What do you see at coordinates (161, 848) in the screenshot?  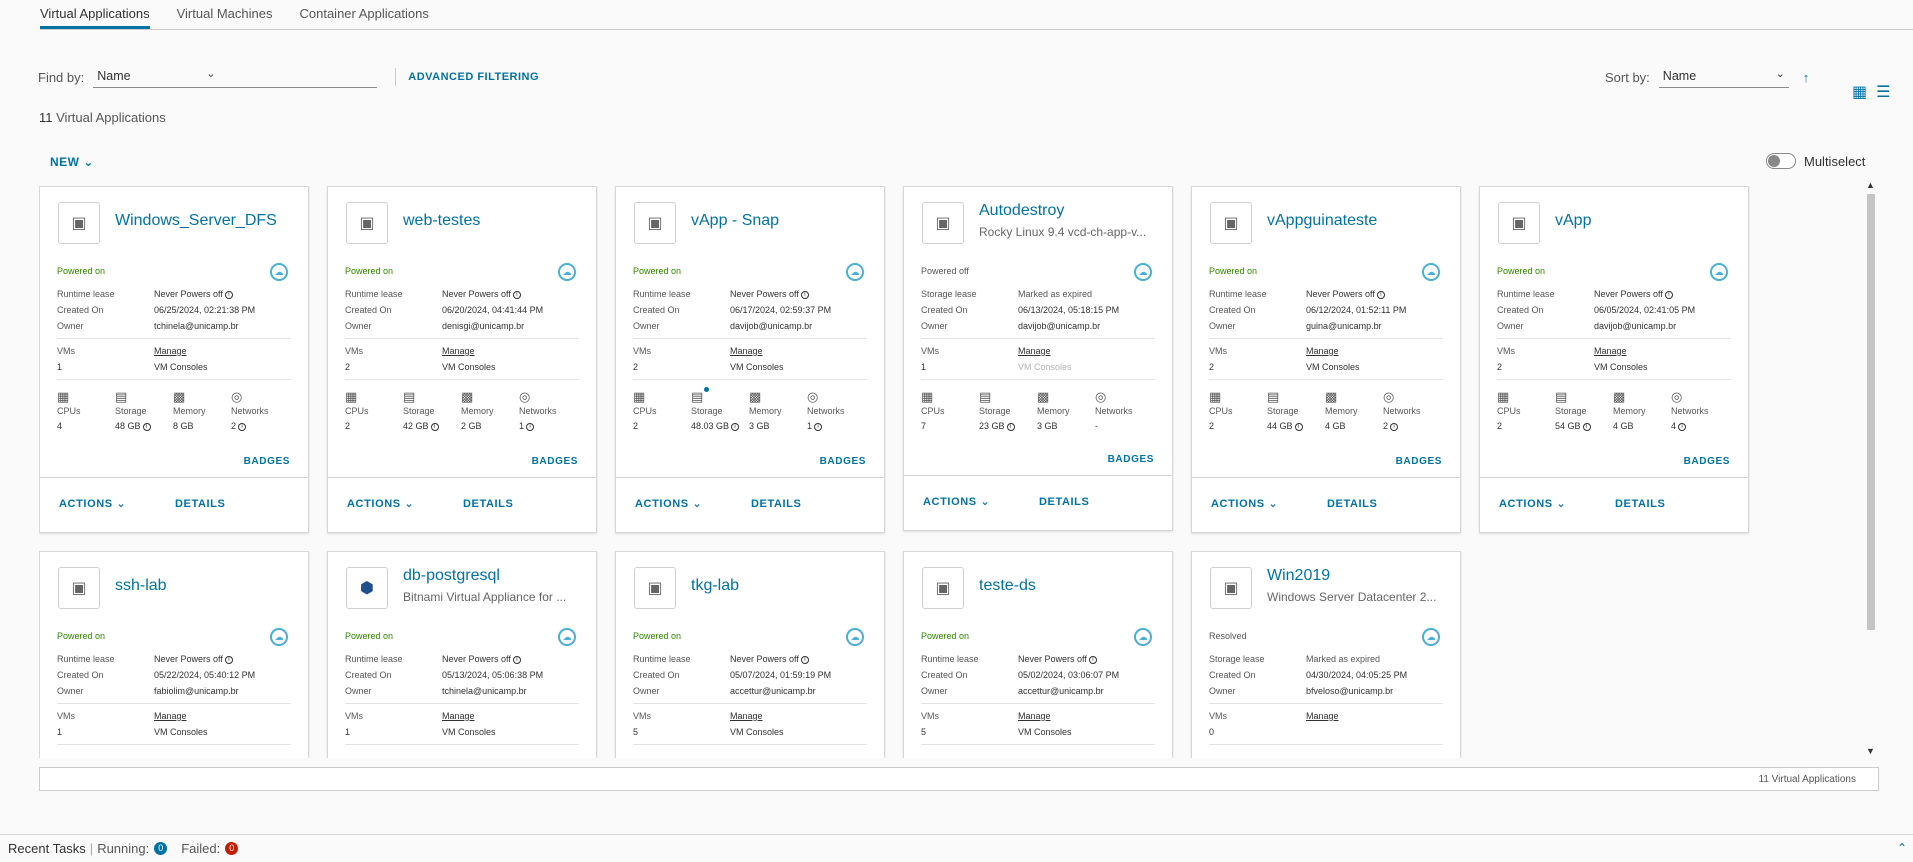 I see `running-count-badge: 0` at bounding box center [161, 848].